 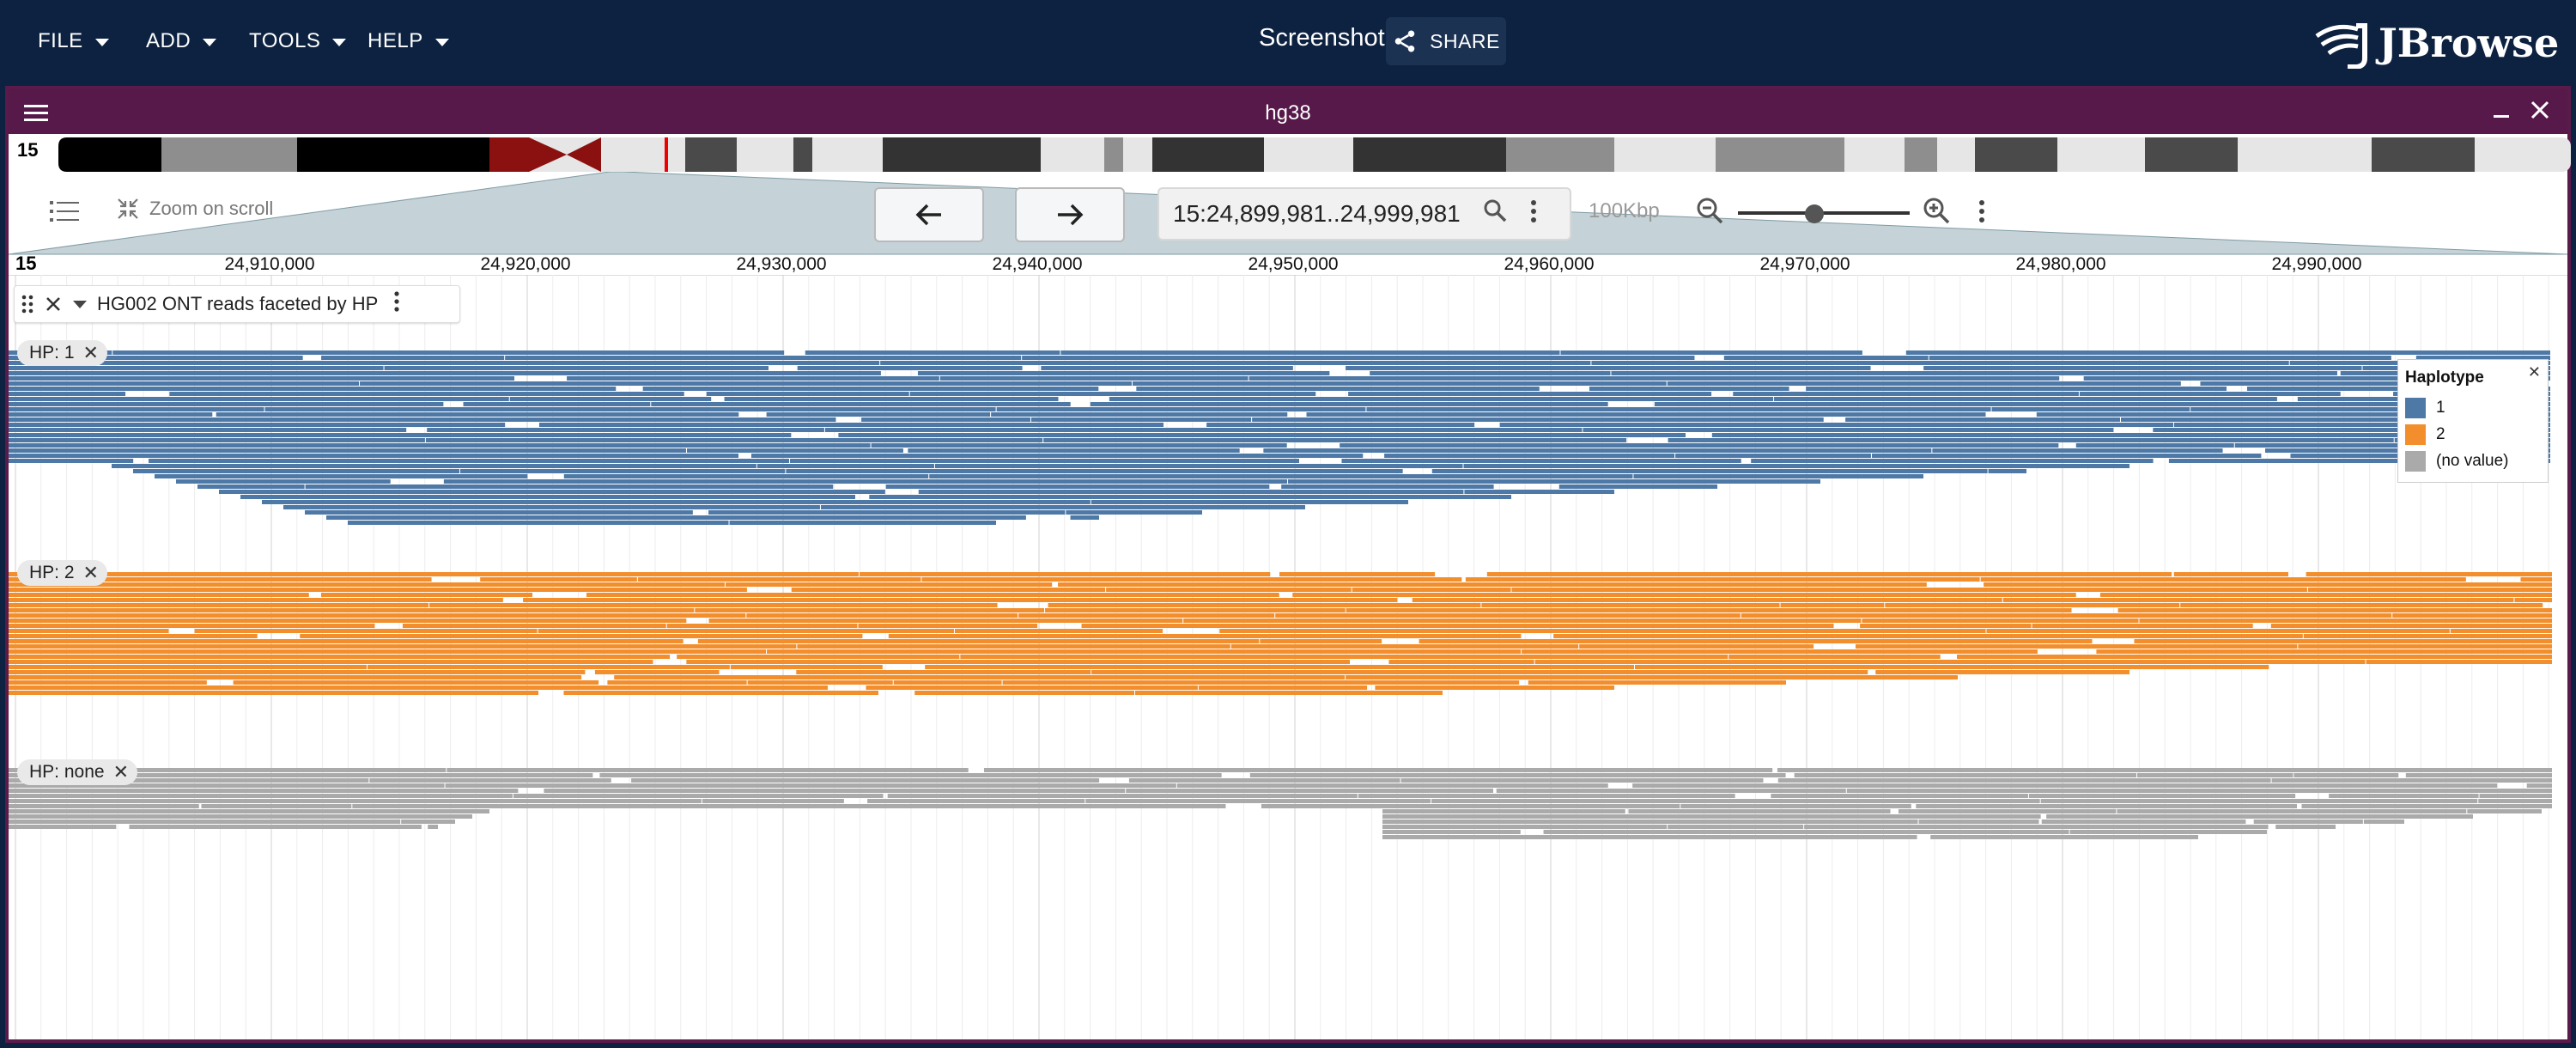 I want to click on pan-right-button, so click(x=1070, y=215).